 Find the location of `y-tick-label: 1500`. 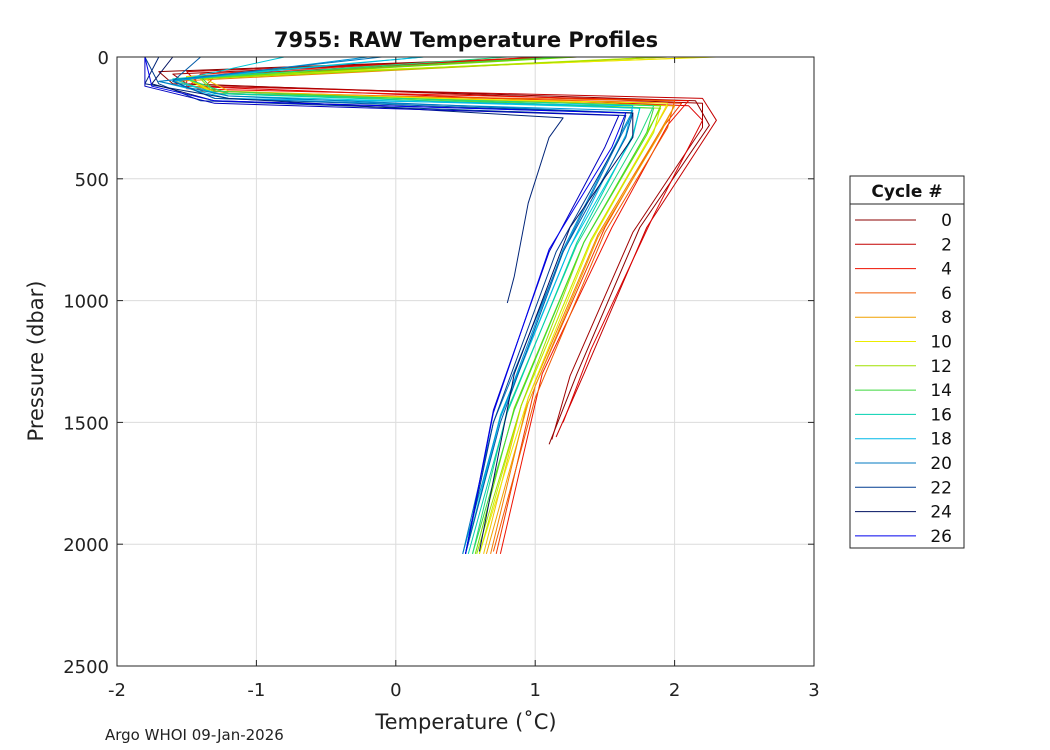

y-tick-label: 1500 is located at coordinates (86, 423).